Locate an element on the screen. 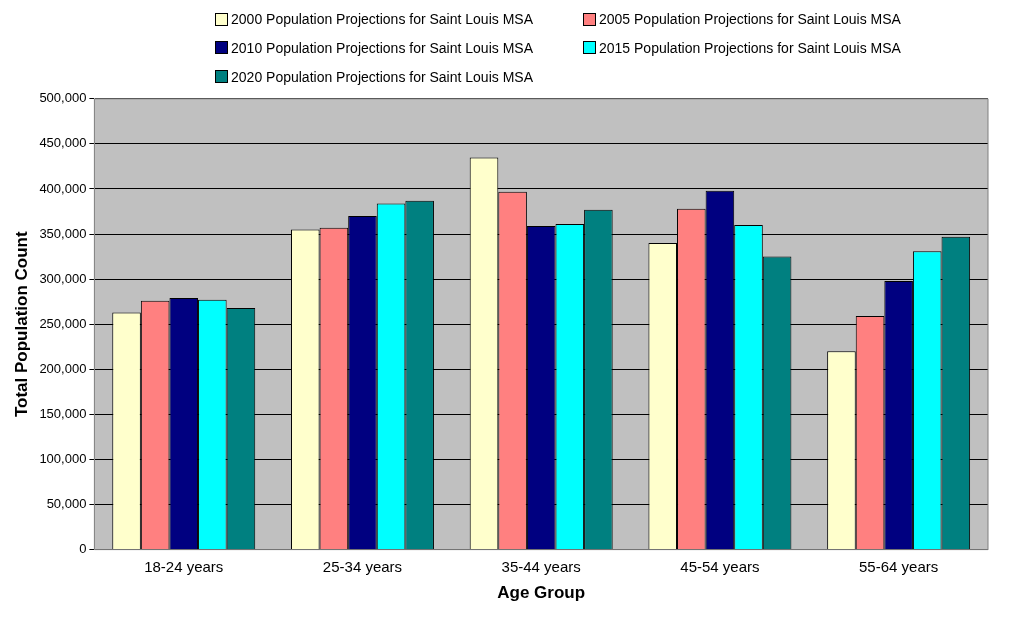 The height and width of the screenshot is (627, 1017). y-tick-label: 400,000 is located at coordinates (63, 188).